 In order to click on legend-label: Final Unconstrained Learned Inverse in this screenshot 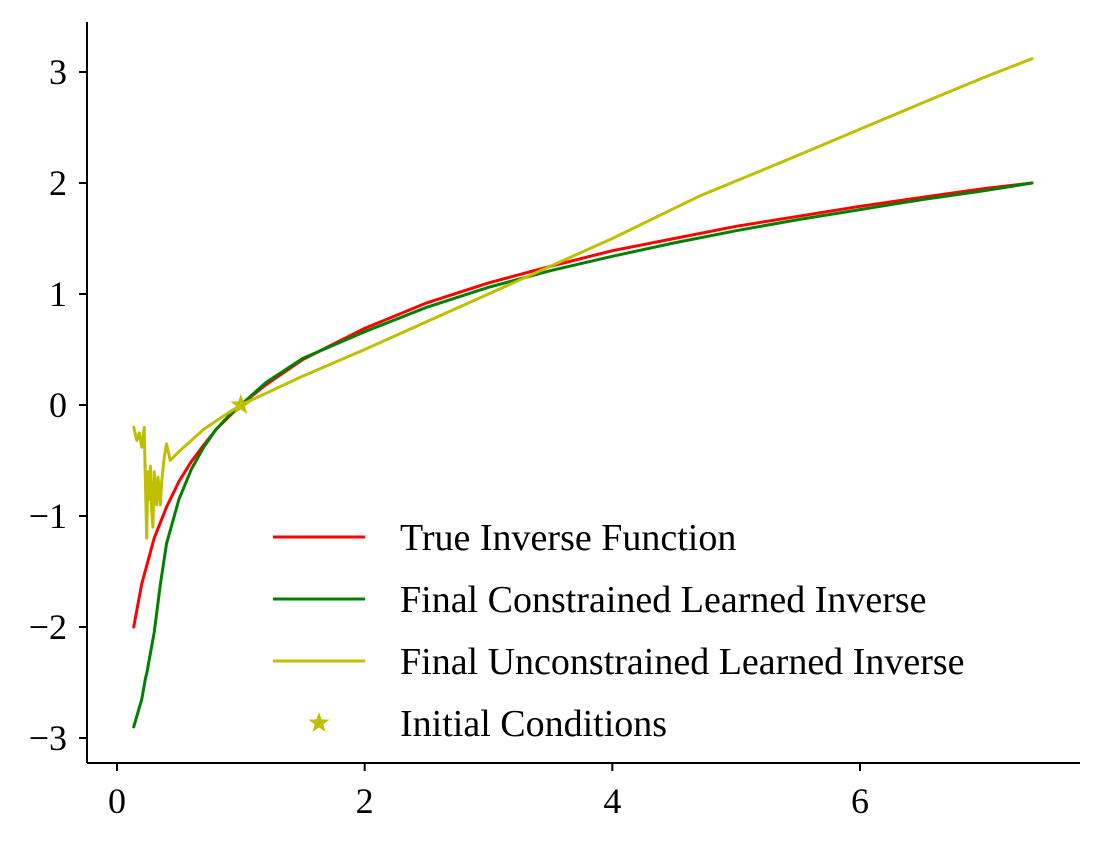, I will do `click(682, 662)`.